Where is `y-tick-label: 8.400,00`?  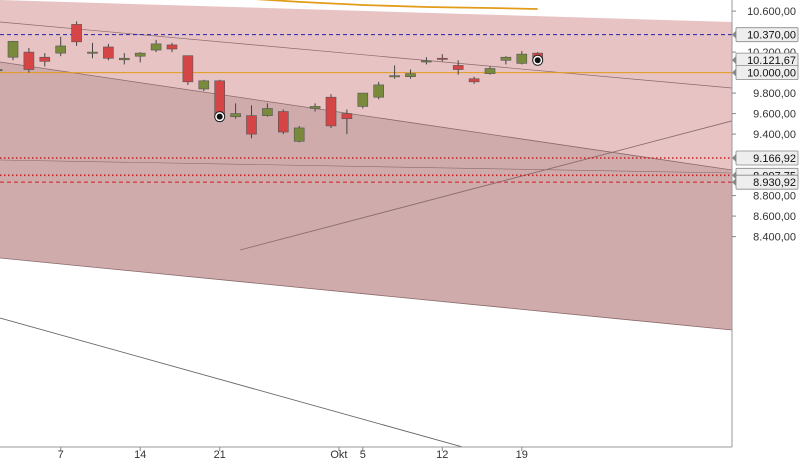 y-tick-label: 8.400,00 is located at coordinates (774, 238).